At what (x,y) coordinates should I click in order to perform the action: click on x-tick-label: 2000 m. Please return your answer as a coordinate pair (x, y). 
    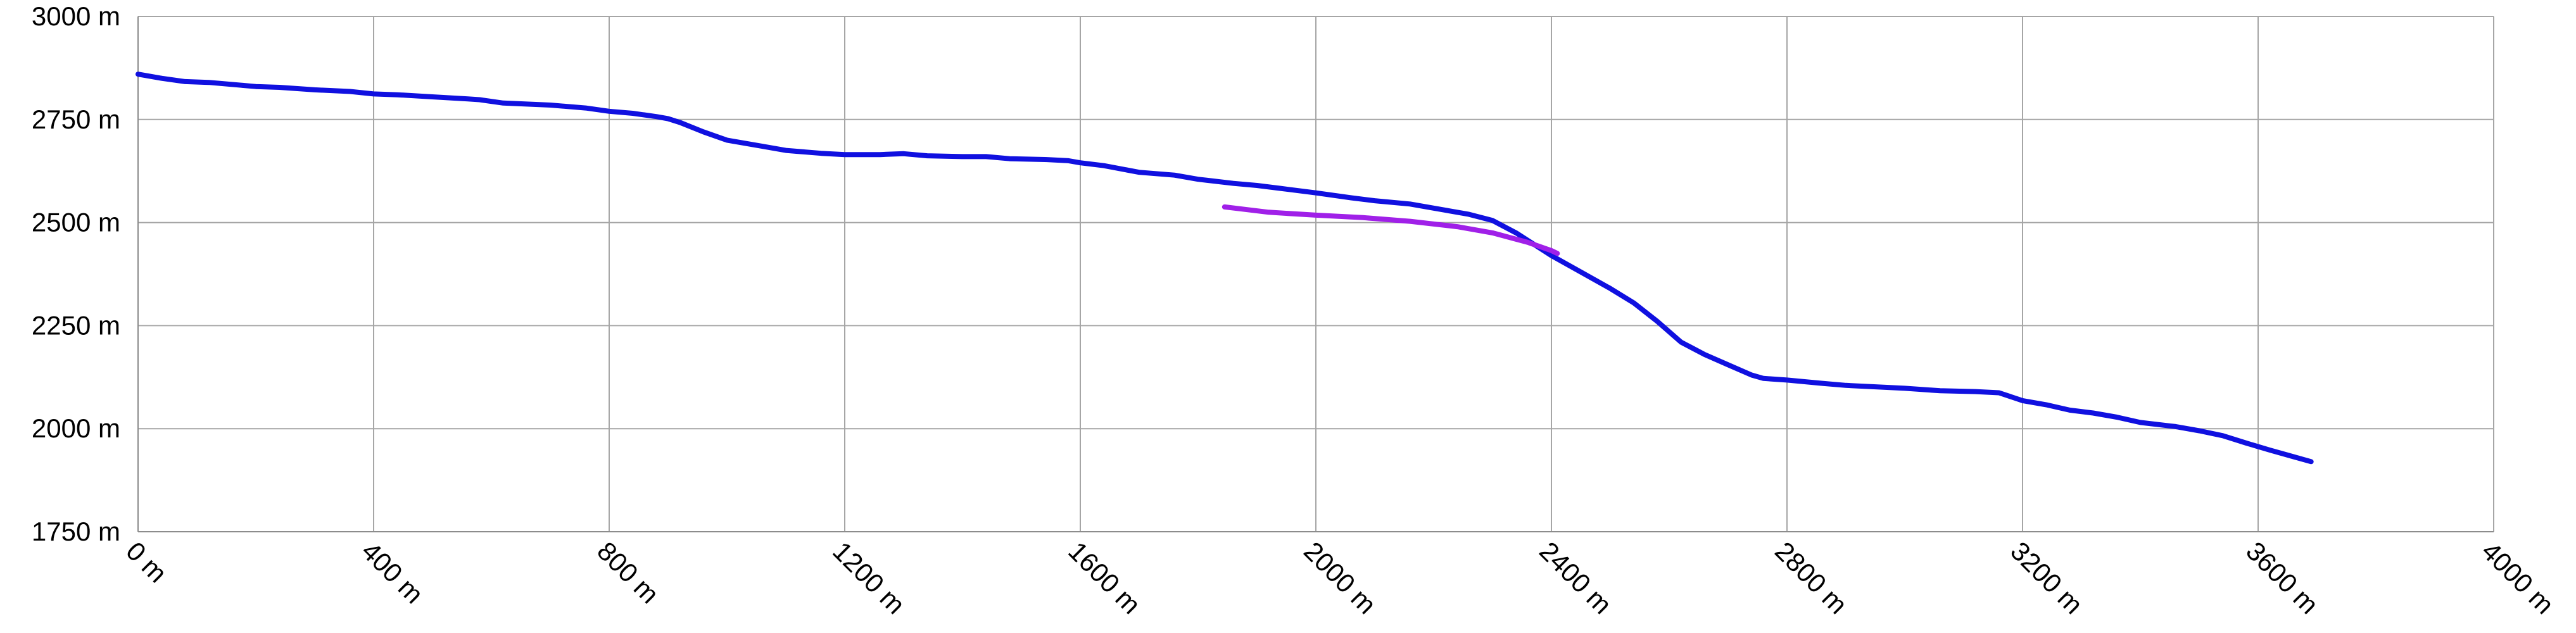
    Looking at the image, I should click on (1340, 578).